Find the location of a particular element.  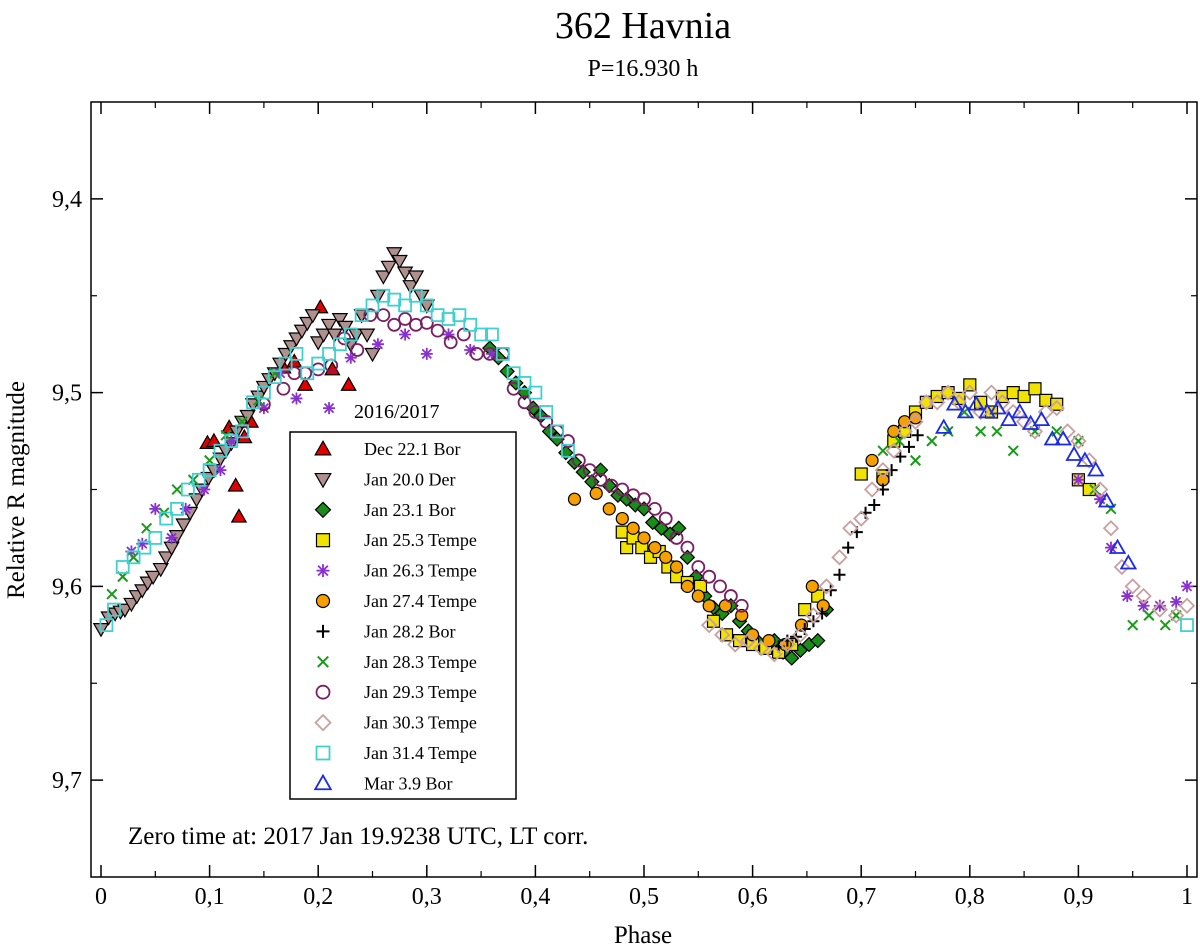

chart-title: 362 Havnia is located at coordinates (643, 26).